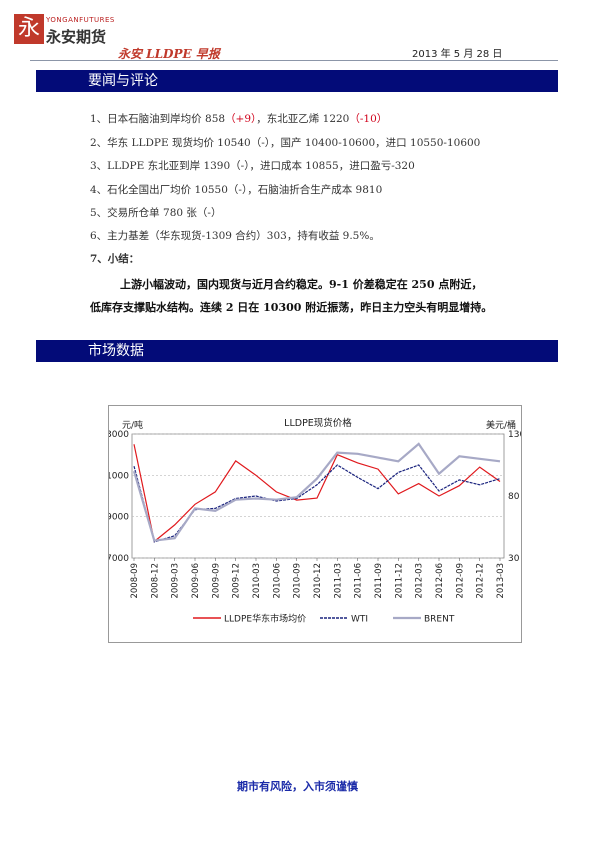 The width and height of the screenshot is (595, 842). Describe the element at coordinates (379, 581) in the screenshot. I see `x-tick-label: 2011-09` at that location.